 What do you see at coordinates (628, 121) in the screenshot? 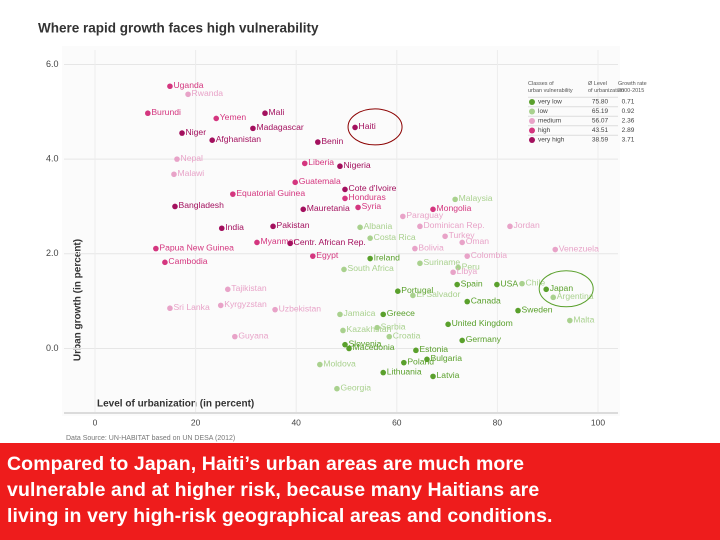
I see `legend-growth: 2.36` at bounding box center [628, 121].